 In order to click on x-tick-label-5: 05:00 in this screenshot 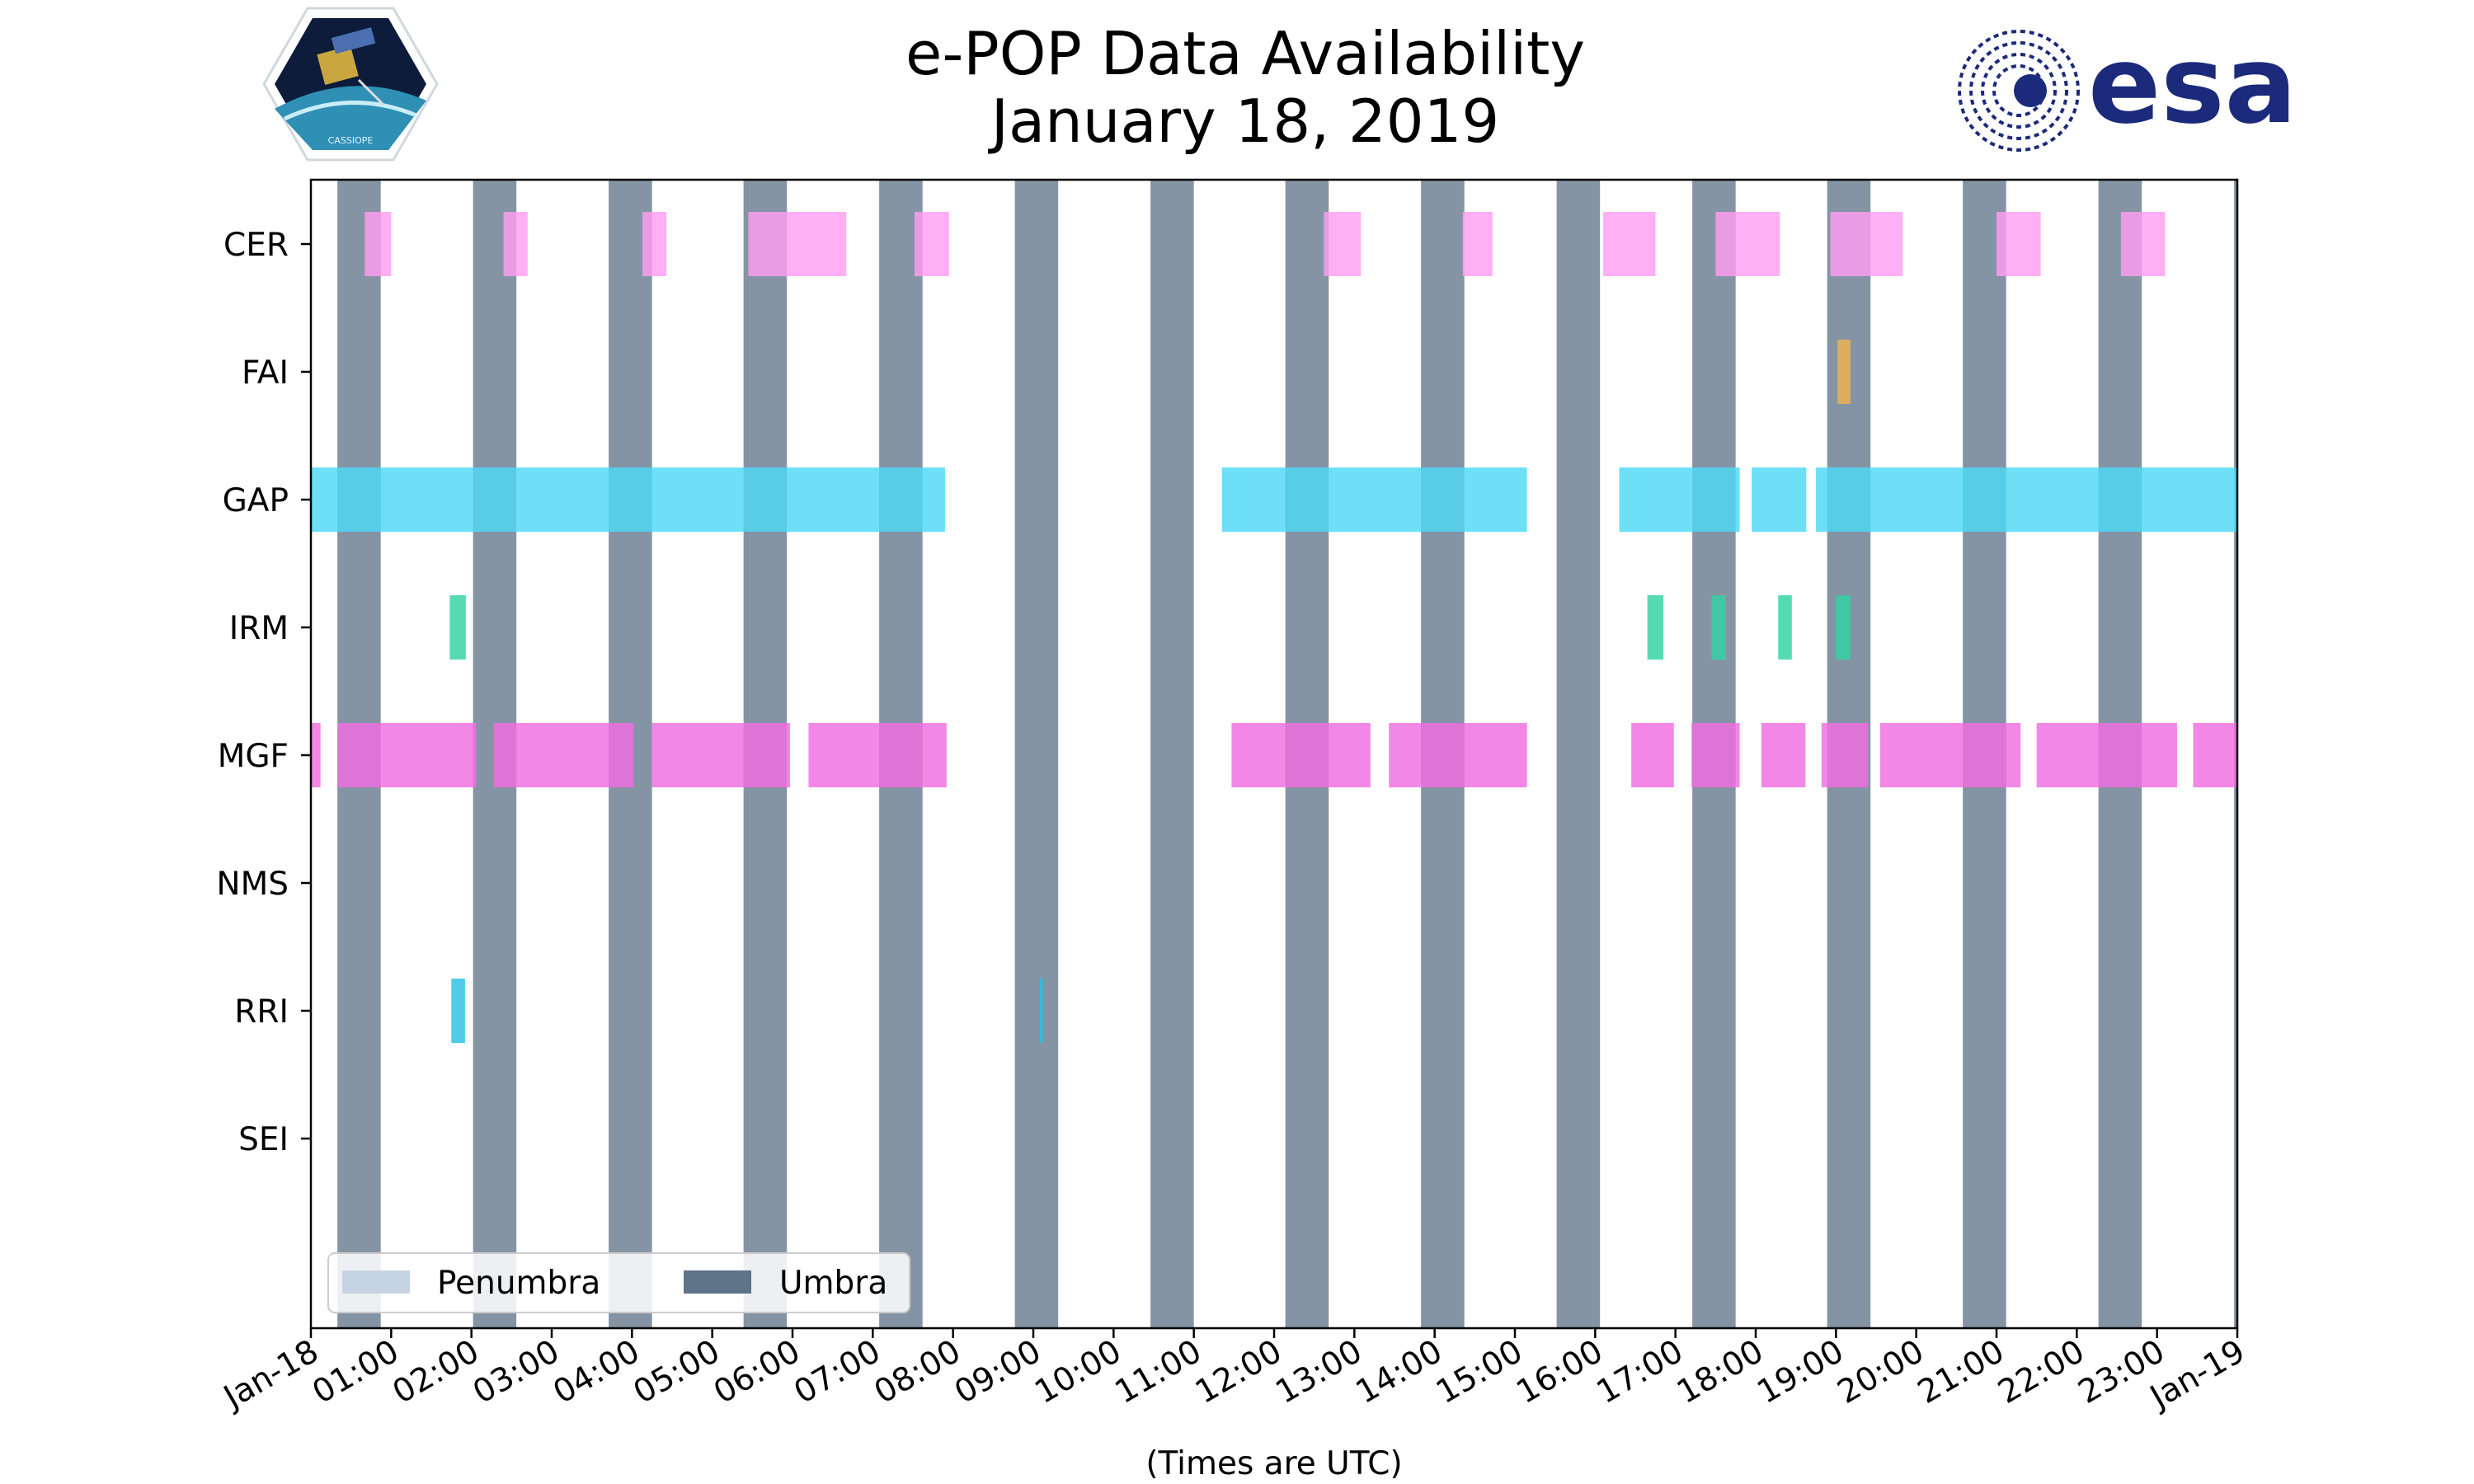, I will do `click(677, 1372)`.